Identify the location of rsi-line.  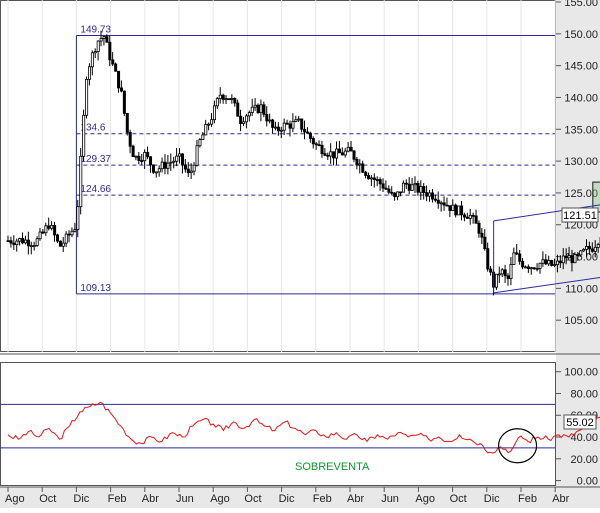
(303, 427).